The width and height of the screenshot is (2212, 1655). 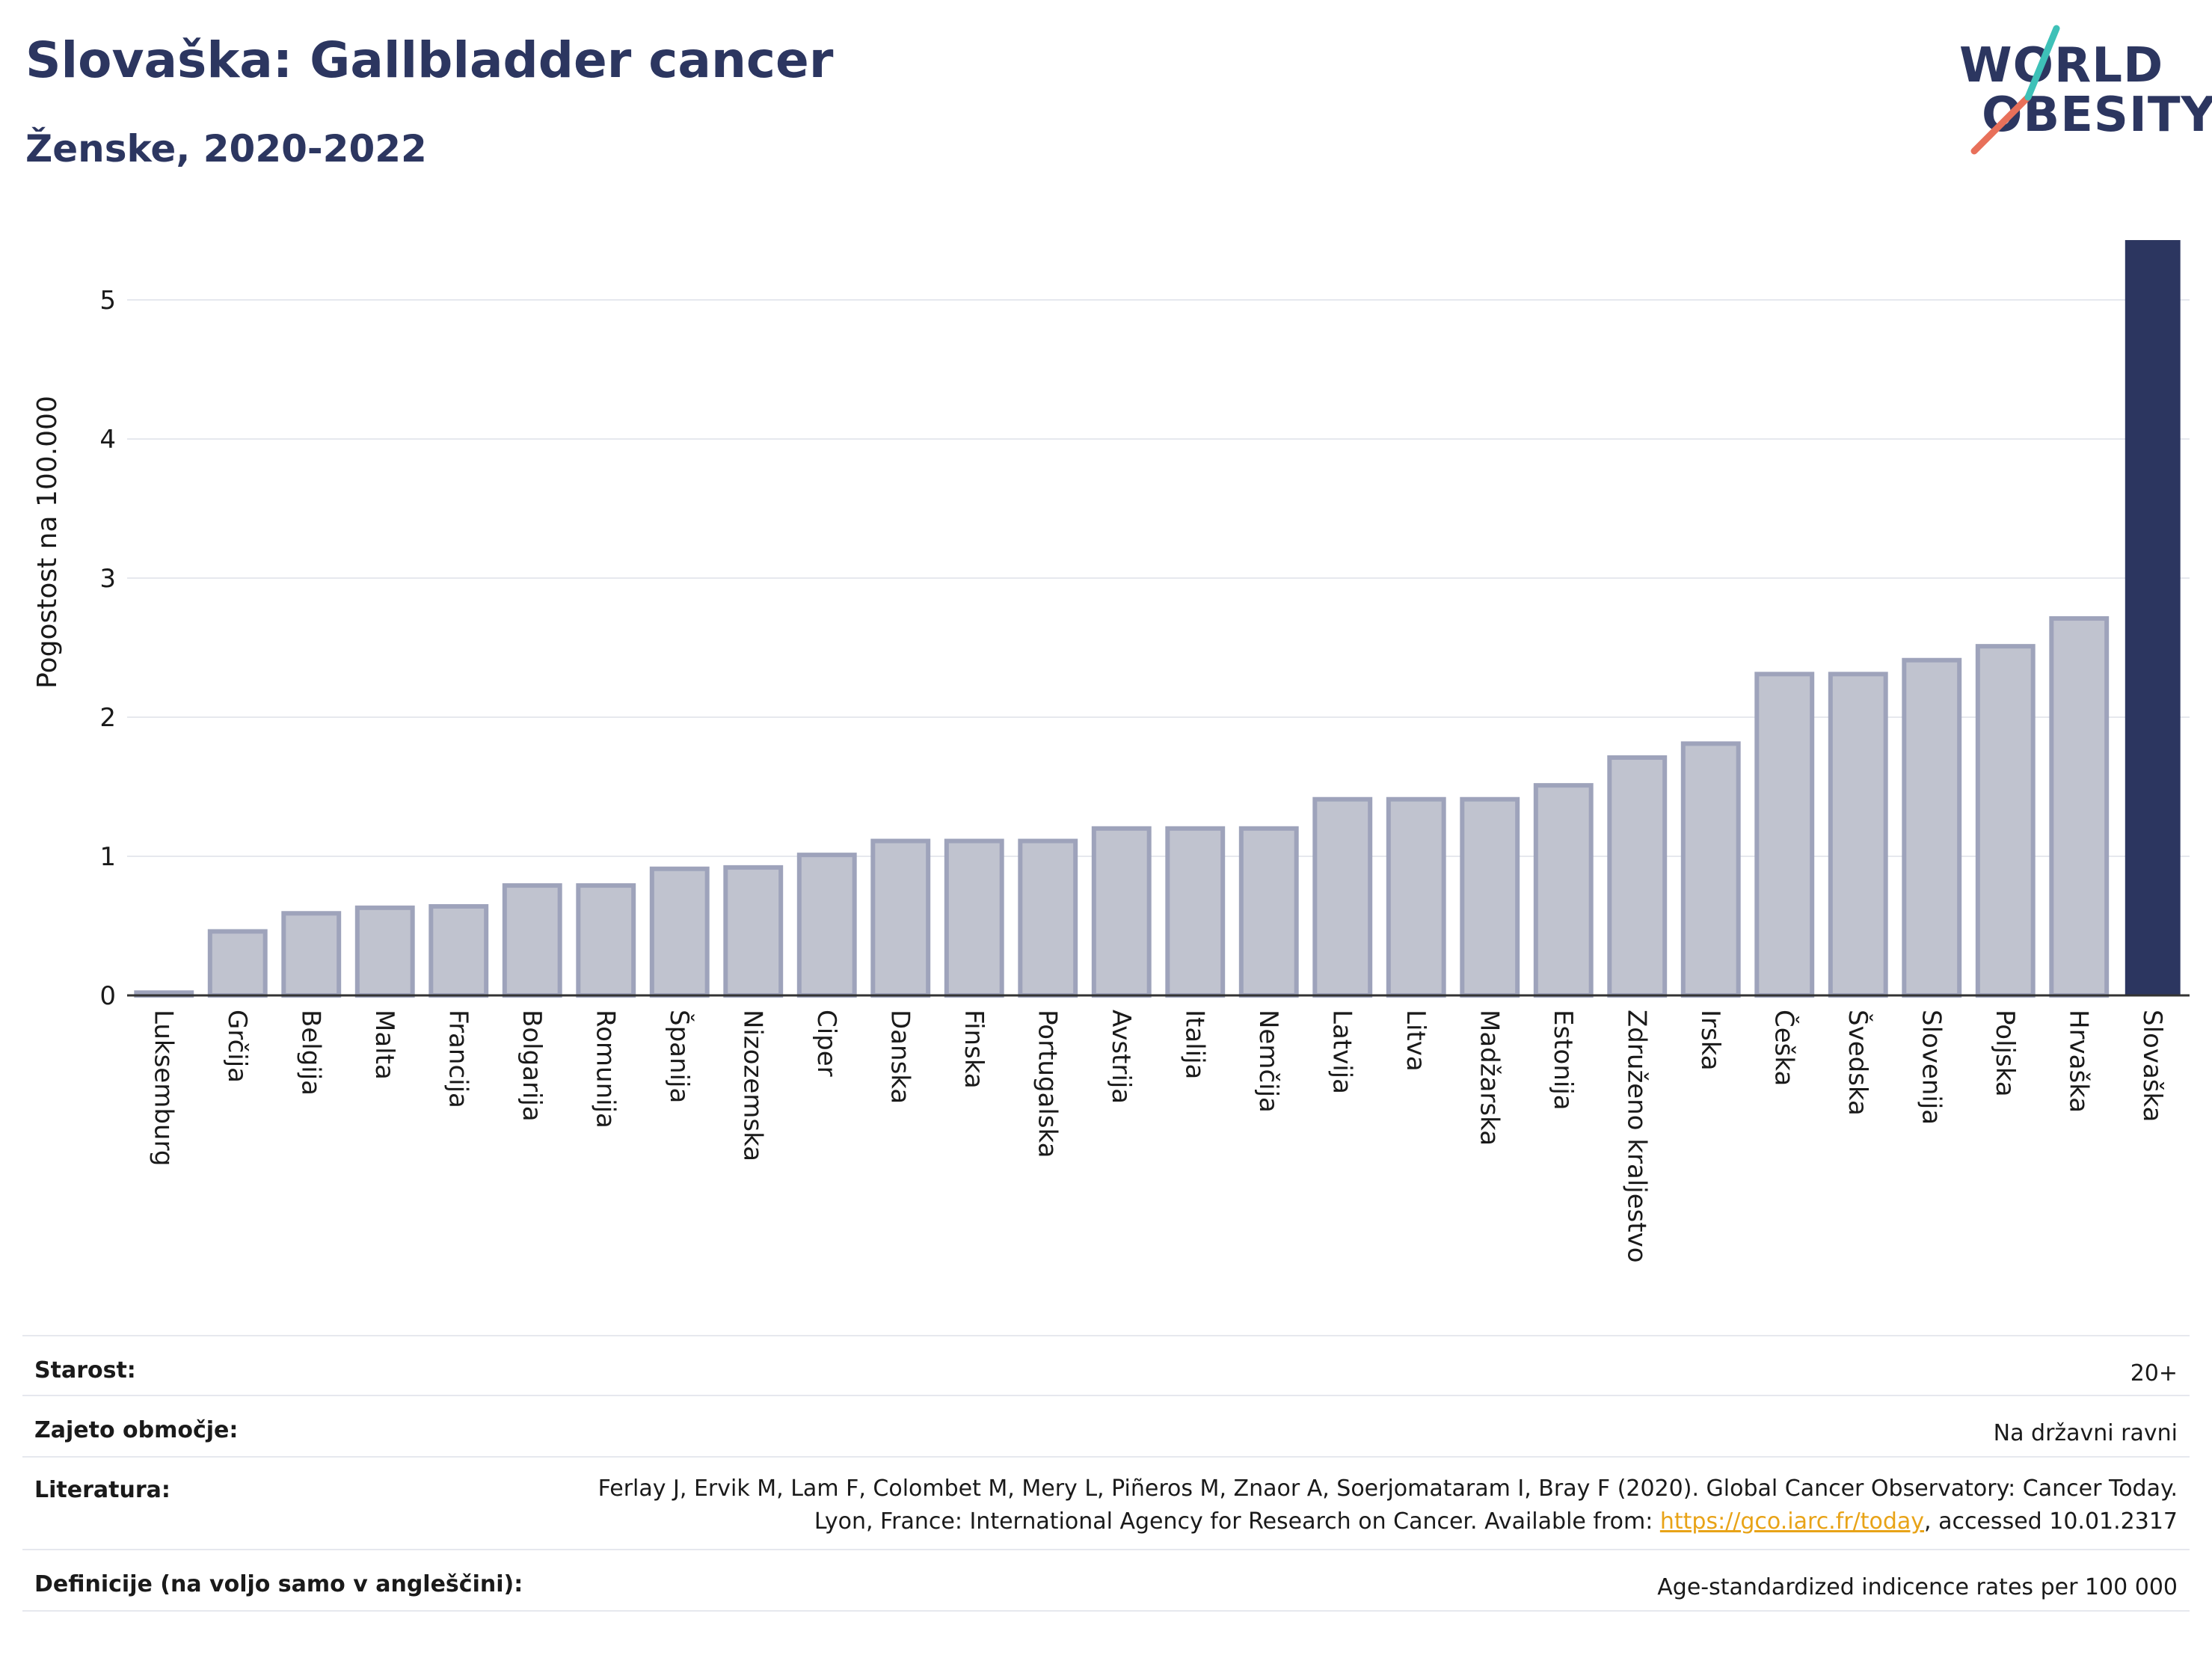 What do you see at coordinates (532, 1066) in the screenshot?
I see `x-tick-label: Bolgarija` at bounding box center [532, 1066].